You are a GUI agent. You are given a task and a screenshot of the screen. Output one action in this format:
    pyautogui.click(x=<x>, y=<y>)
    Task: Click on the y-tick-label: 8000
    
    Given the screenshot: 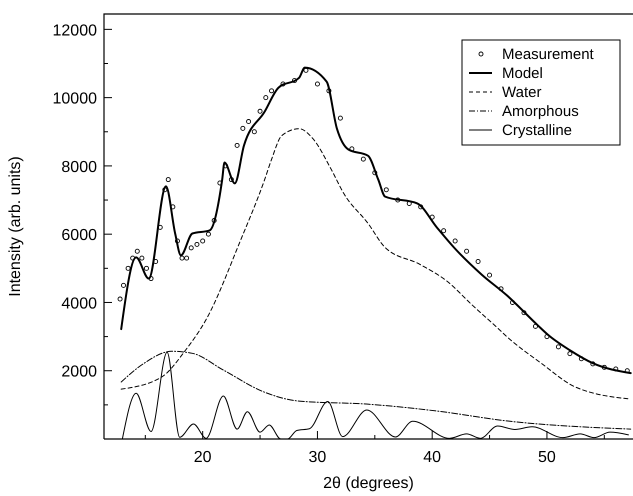 What is the action you would take?
    pyautogui.click(x=79, y=167)
    